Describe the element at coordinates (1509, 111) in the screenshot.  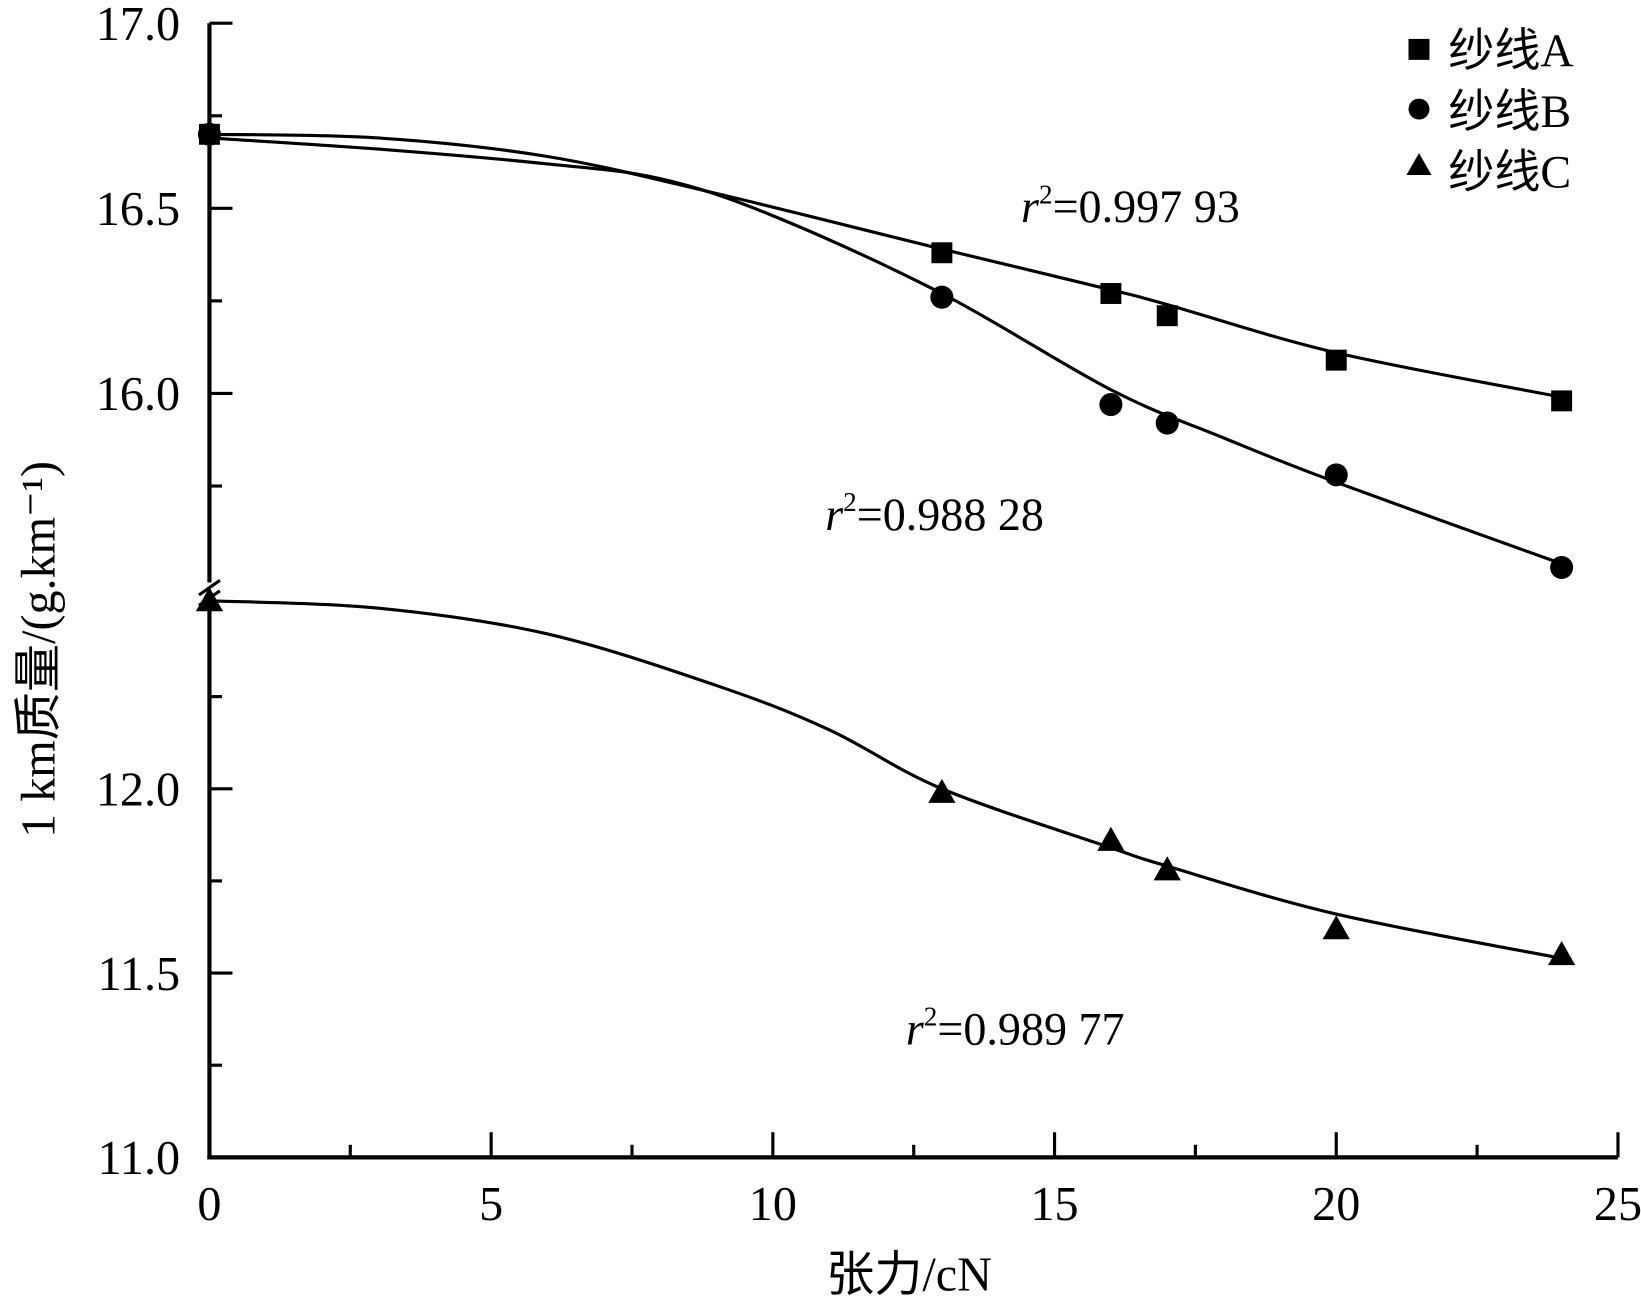
I see `legend-label-b: 纱线B` at that location.